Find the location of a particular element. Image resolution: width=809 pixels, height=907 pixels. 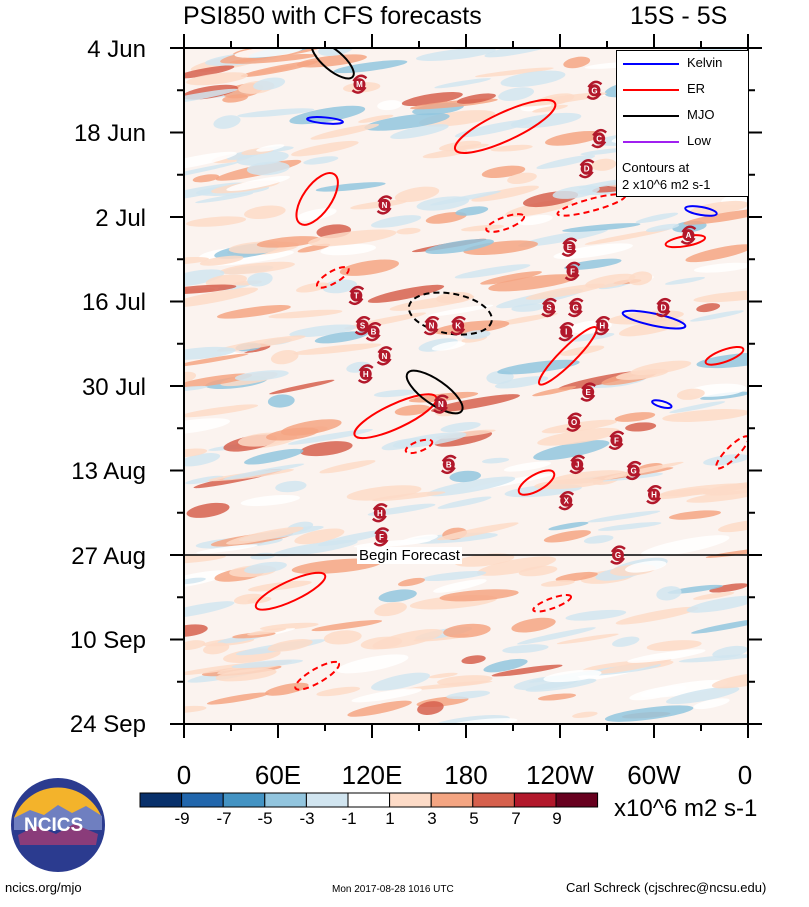

x-tick-label: 60E is located at coordinates (278, 775).